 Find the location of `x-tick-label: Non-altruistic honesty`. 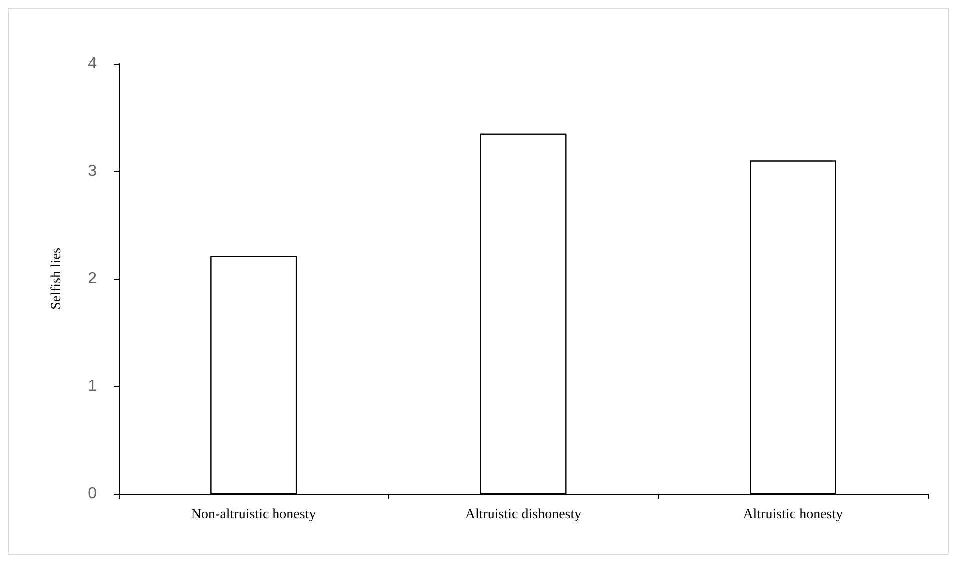

x-tick-label: Non-altruistic honesty is located at coordinates (253, 515).